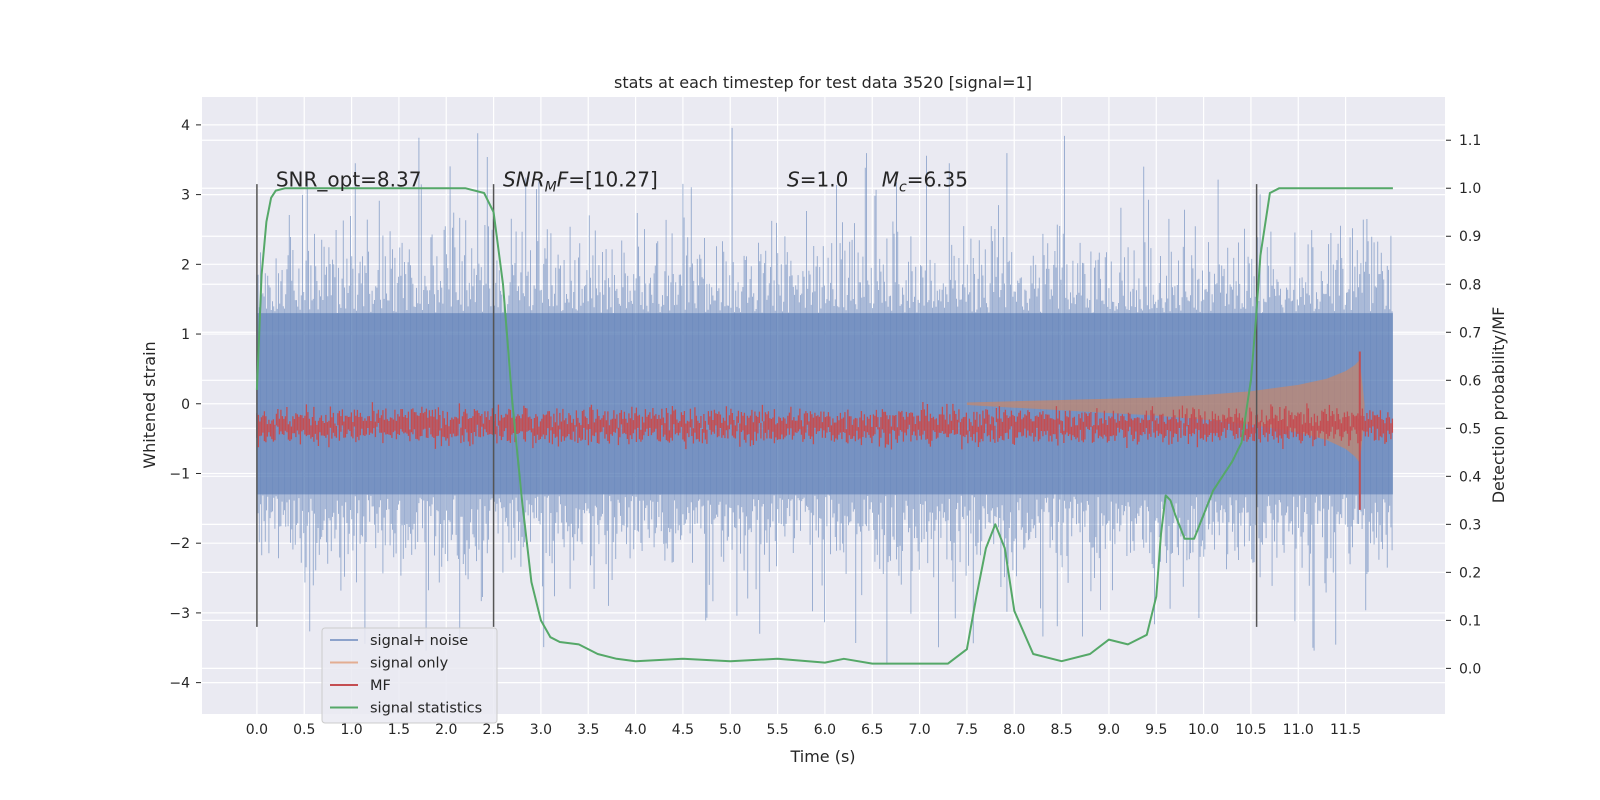 The image size is (1600, 800). I want to click on x-tick-label: 11.0, so click(1298, 730).